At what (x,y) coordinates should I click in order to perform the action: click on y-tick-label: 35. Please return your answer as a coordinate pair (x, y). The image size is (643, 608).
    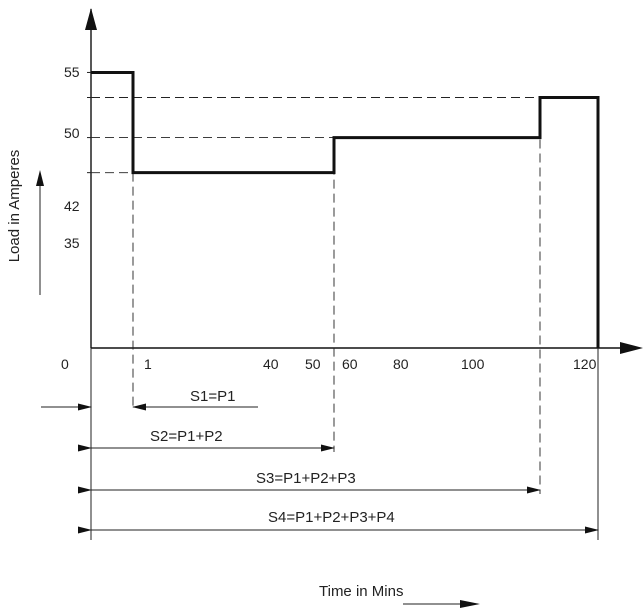
    Looking at the image, I should click on (72, 243).